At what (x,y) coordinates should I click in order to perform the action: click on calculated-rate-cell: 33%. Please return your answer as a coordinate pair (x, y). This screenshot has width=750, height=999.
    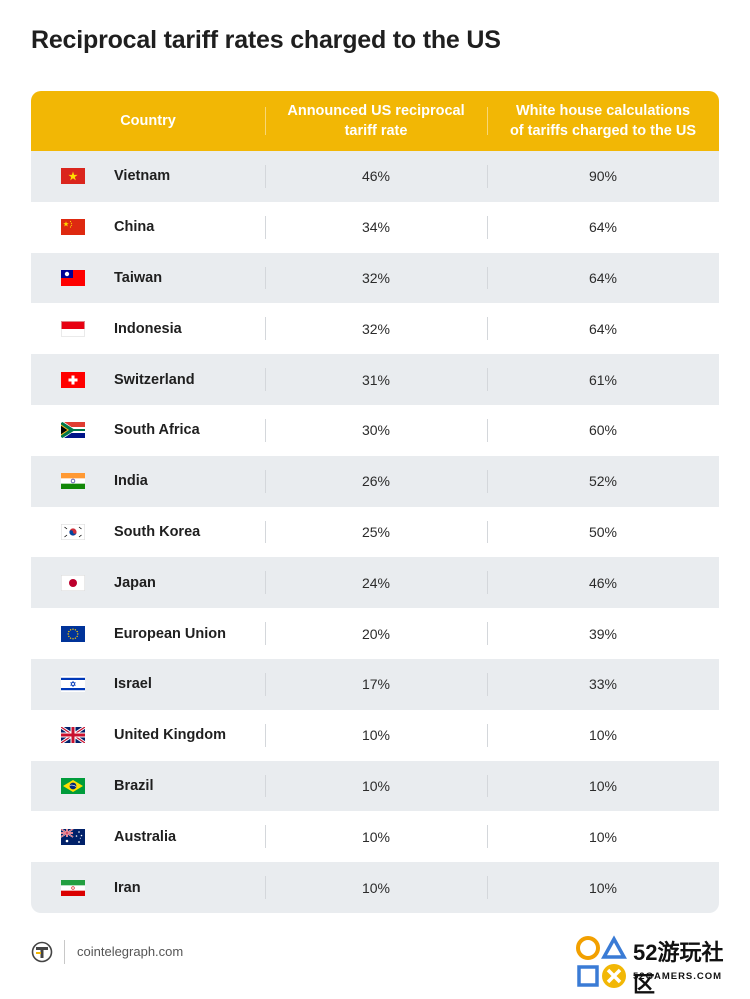
    Looking at the image, I should click on (603, 684).